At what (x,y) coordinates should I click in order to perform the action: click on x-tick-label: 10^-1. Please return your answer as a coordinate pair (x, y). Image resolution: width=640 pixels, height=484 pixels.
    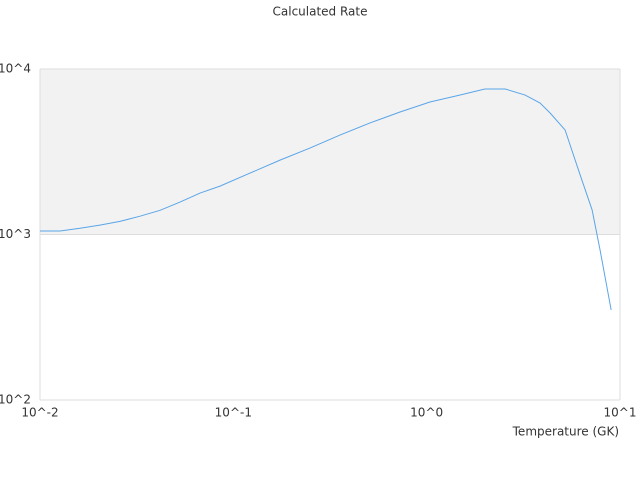
    Looking at the image, I should click on (233, 413).